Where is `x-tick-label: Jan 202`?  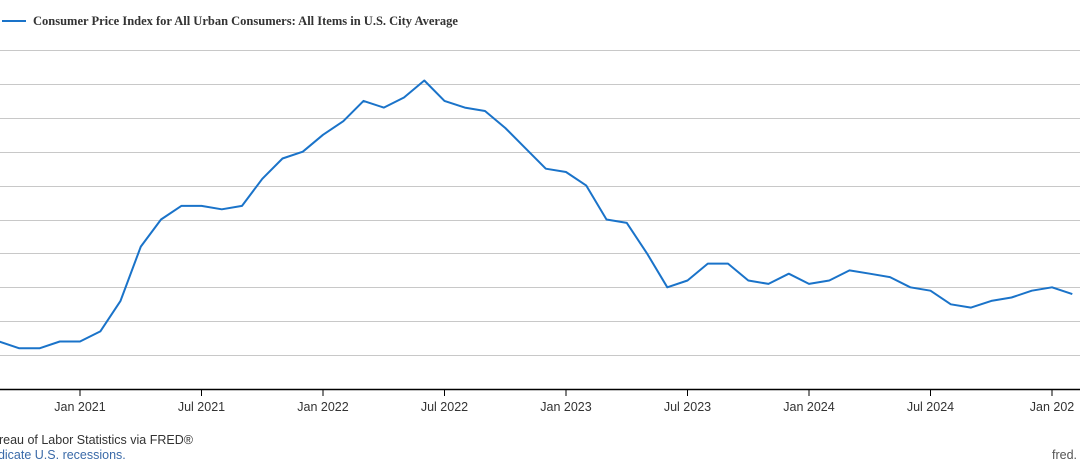
x-tick-label: Jan 202 is located at coordinates (1052, 407).